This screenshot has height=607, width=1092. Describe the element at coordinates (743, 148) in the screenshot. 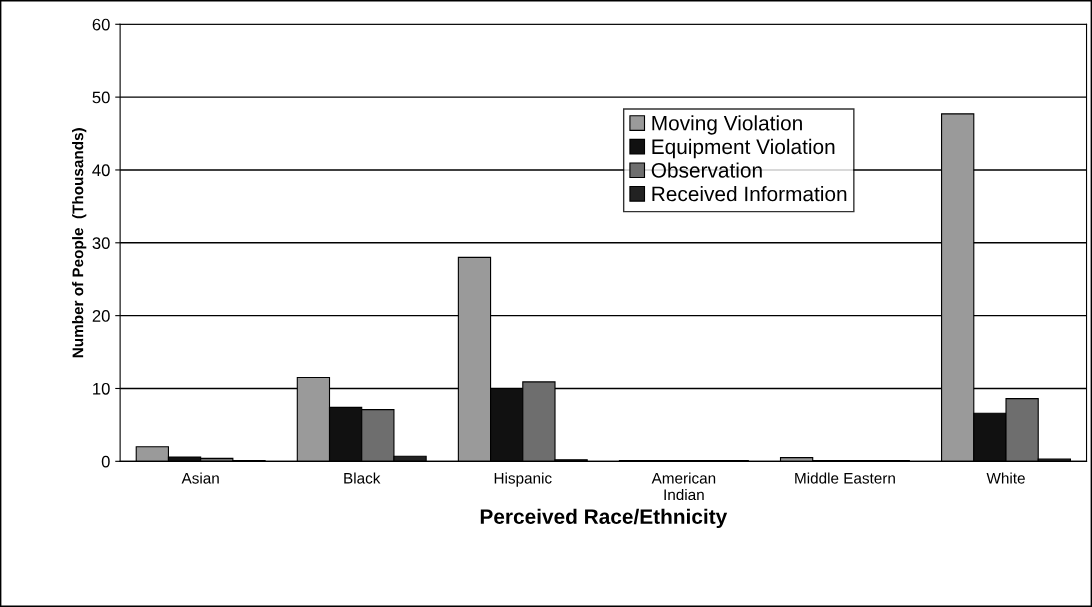

I see `legend-label: Equipment Violation` at that location.